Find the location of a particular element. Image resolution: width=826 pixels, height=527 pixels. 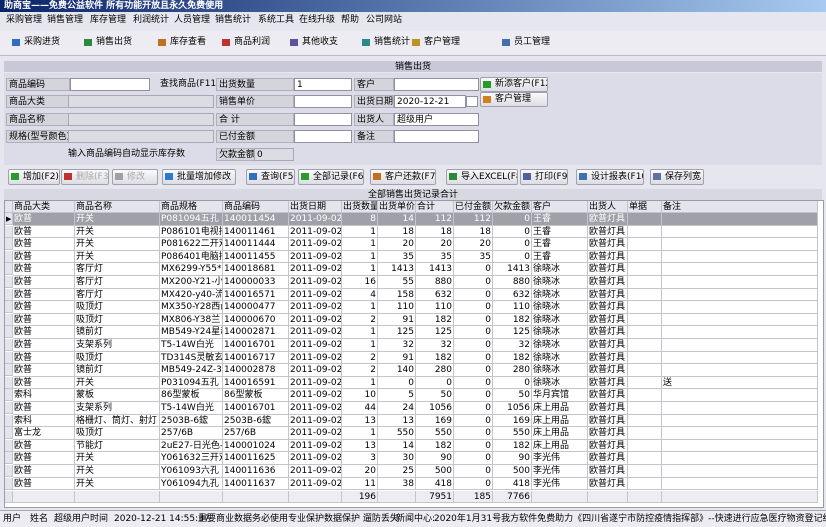

grid-cell: 418 is located at coordinates (512, 484).